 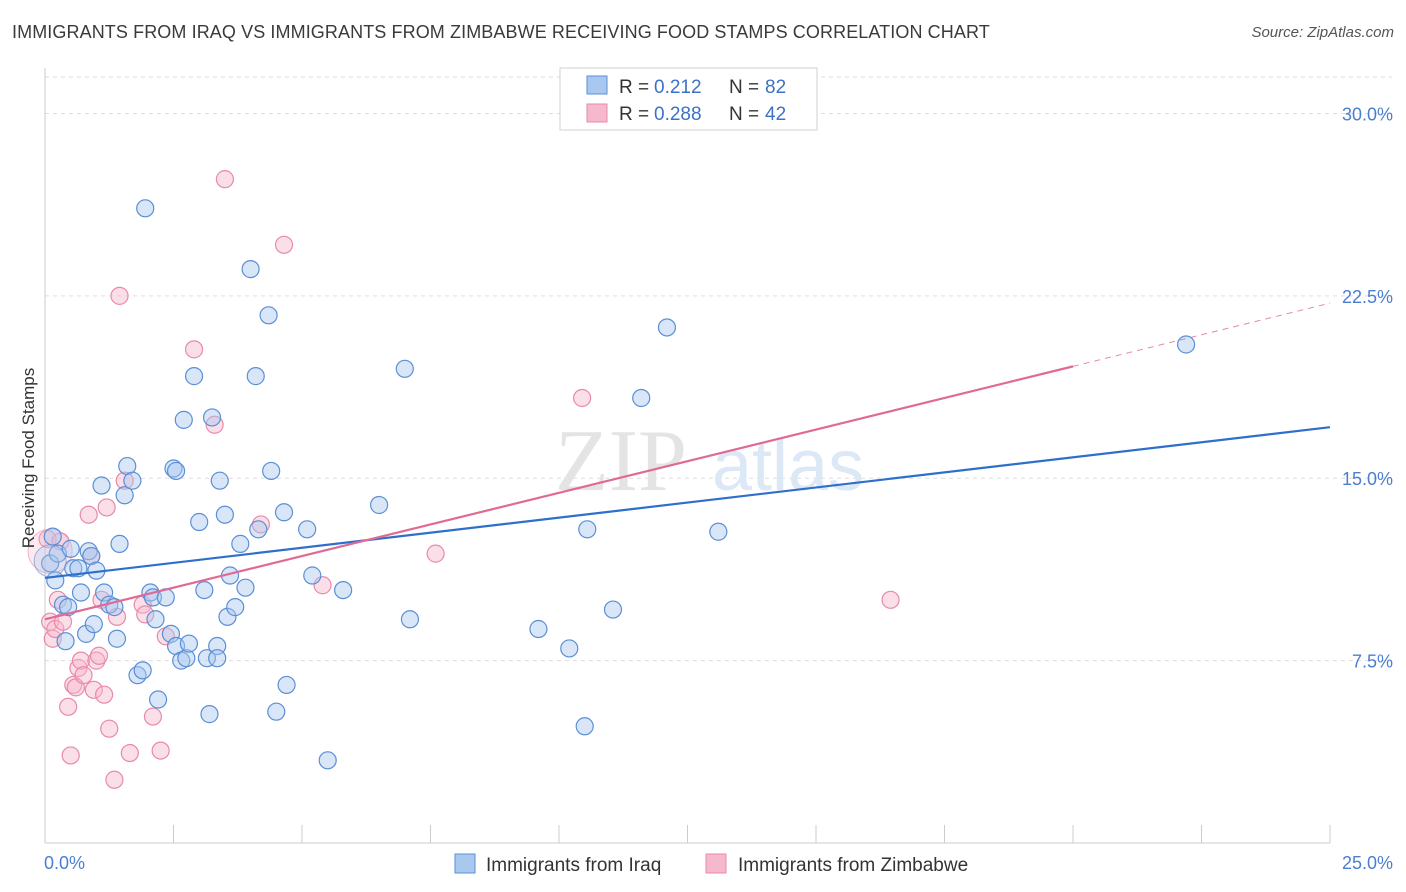 I want to click on source-label: Source: ZipAtlas.com, so click(x=1322, y=32).